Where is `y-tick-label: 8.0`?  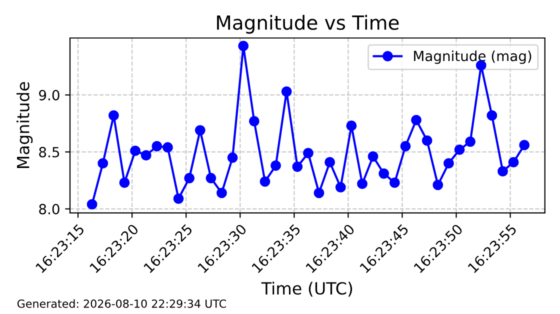
y-tick-label: 8.0 is located at coordinates (49, 209).